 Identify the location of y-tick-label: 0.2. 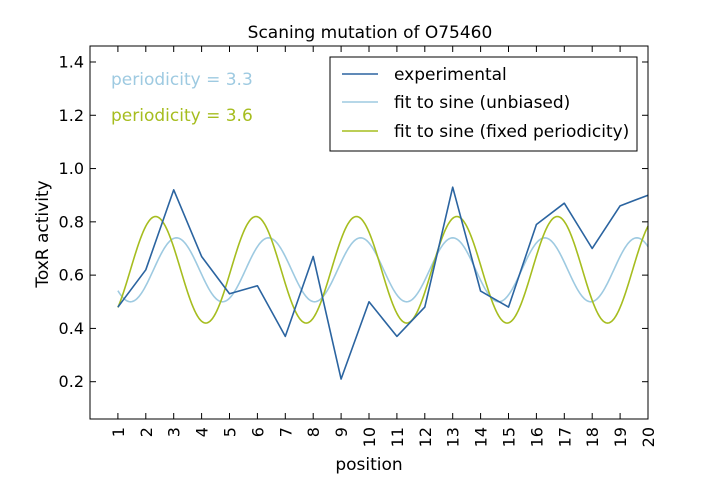
(71, 381).